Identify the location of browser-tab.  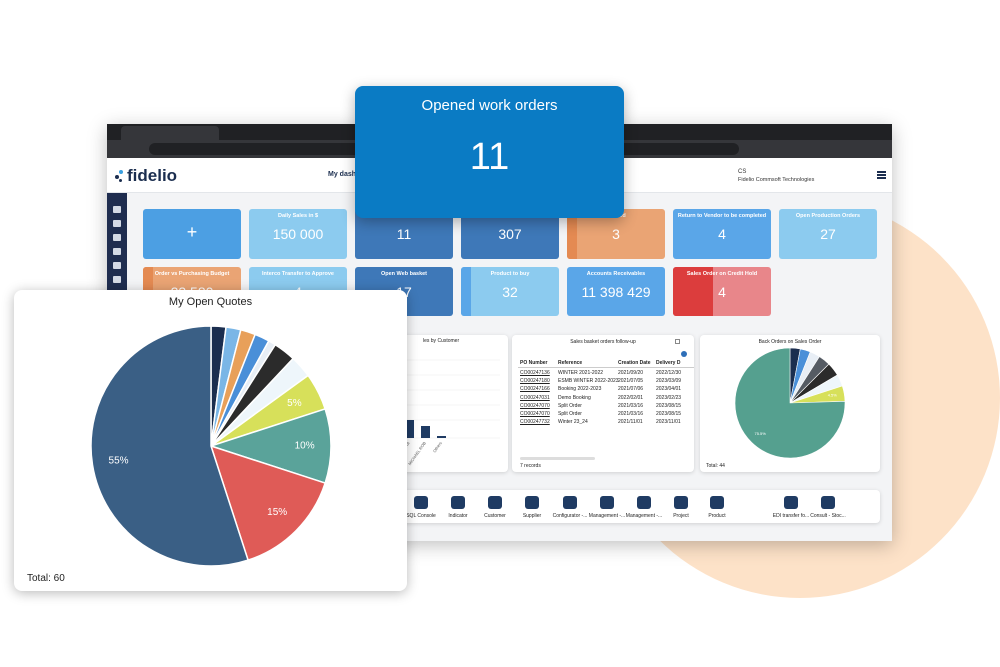
(170, 133).